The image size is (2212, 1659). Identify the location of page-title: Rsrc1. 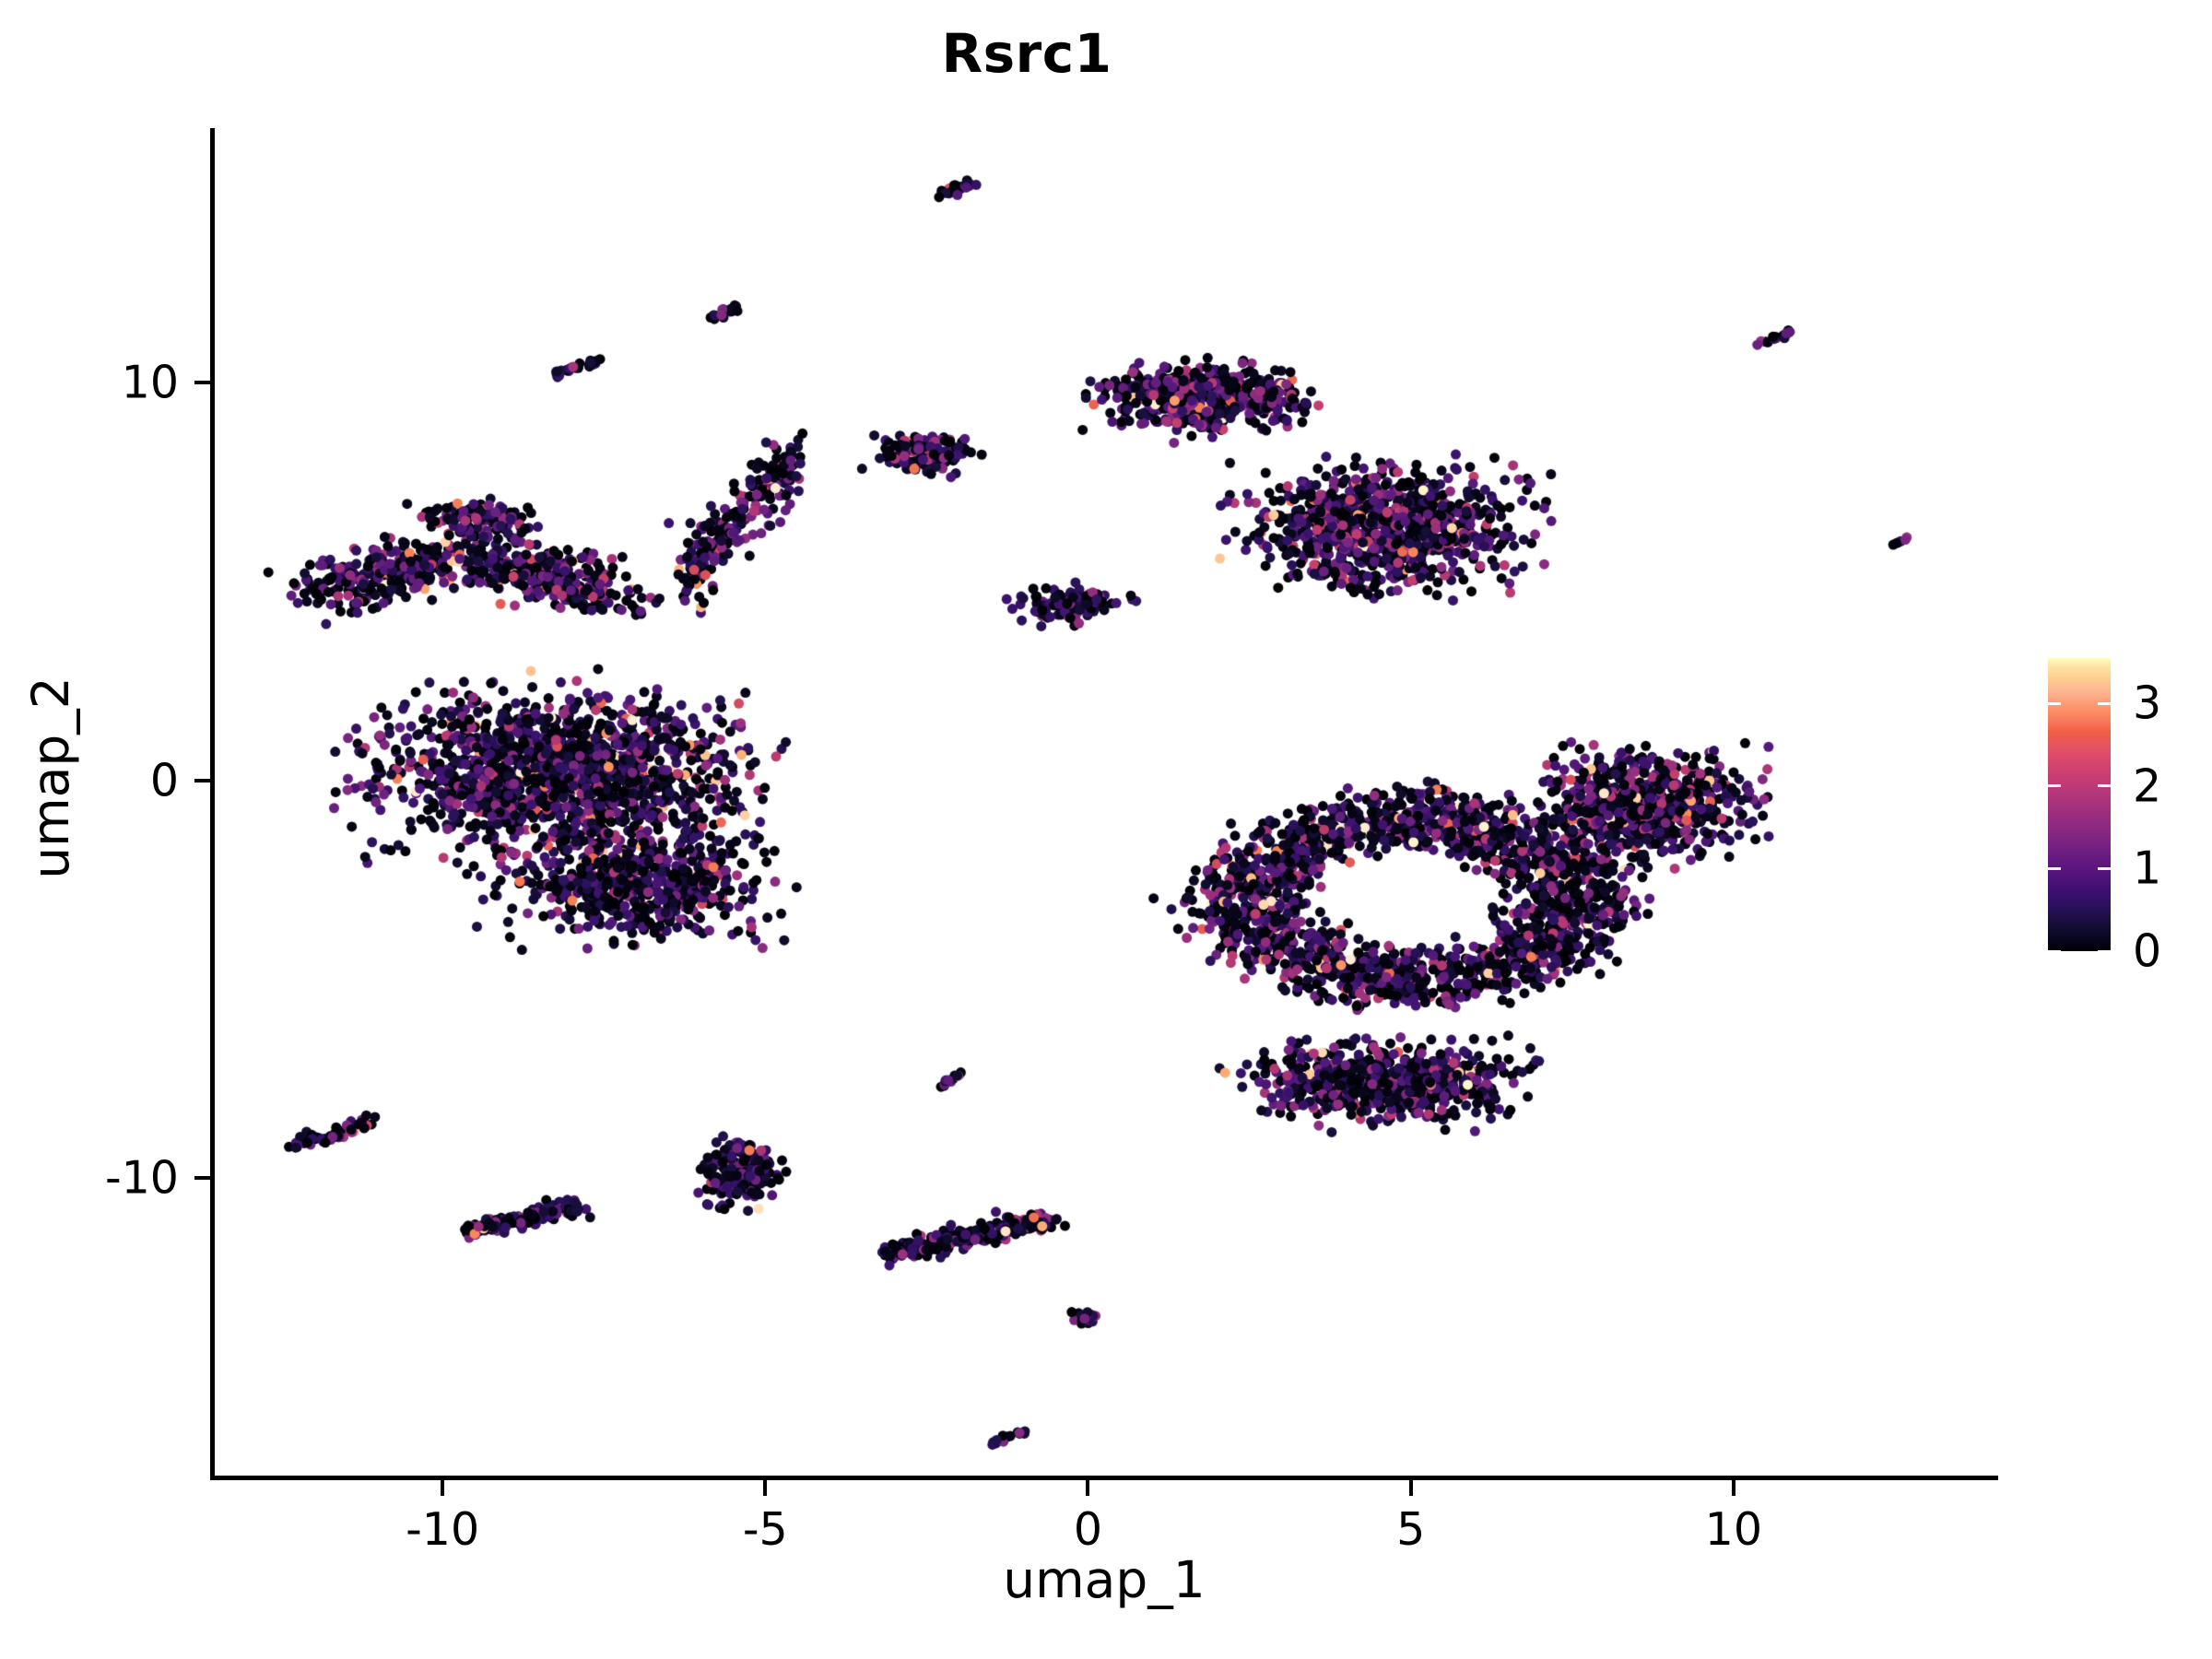
(1026, 53).